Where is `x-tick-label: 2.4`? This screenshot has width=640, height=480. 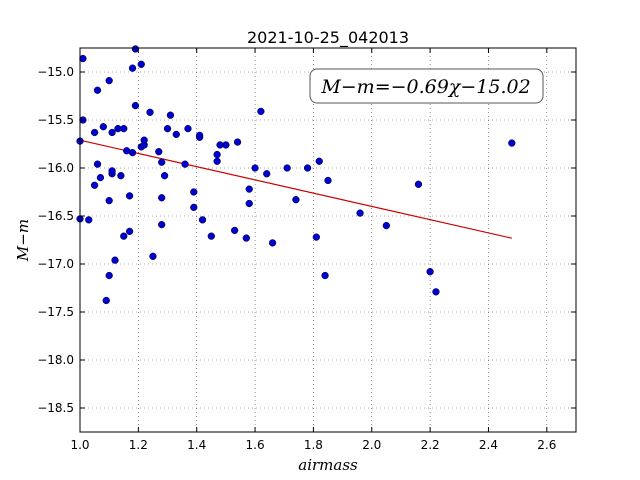
x-tick-label: 2.4 is located at coordinates (488, 445).